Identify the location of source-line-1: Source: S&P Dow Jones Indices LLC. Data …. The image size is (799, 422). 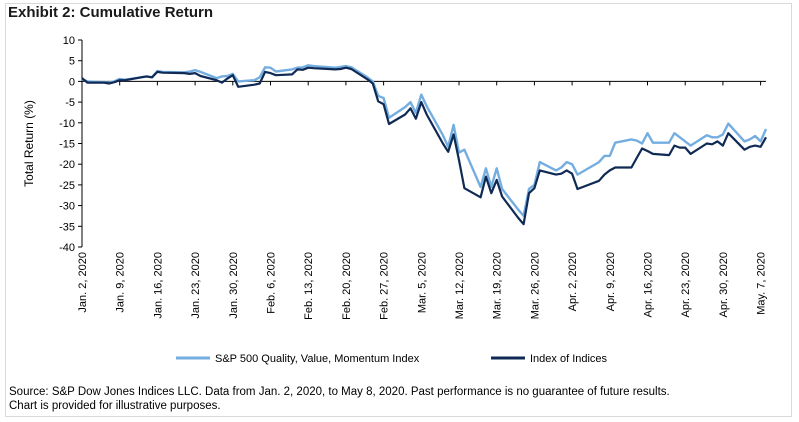
(339, 392).